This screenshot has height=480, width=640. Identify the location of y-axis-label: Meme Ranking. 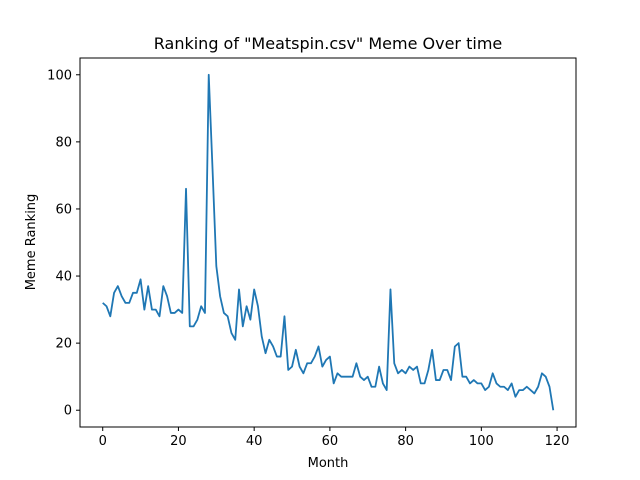
(31, 242).